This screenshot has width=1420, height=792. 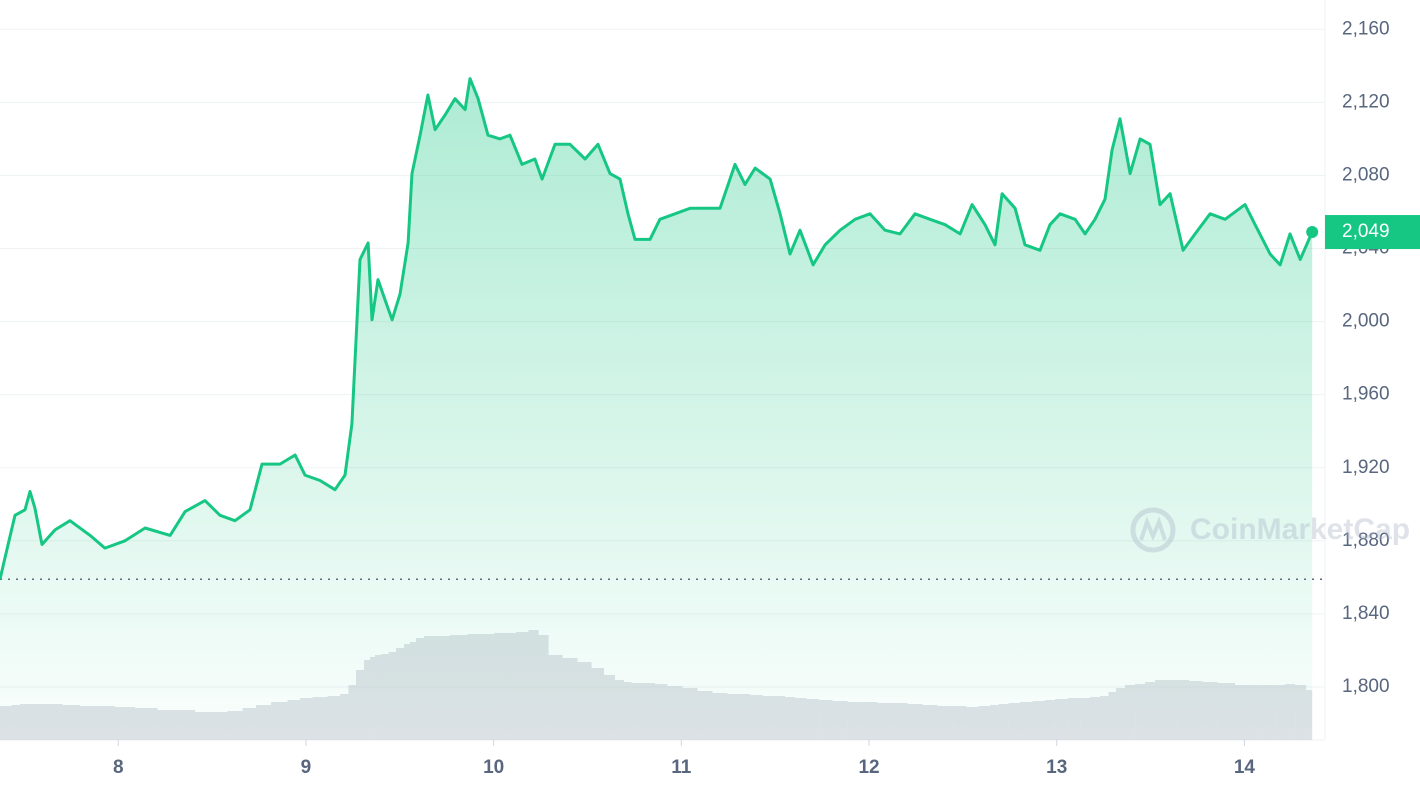 What do you see at coordinates (1366, 467) in the screenshot?
I see `y-tick-label: 1,920` at bounding box center [1366, 467].